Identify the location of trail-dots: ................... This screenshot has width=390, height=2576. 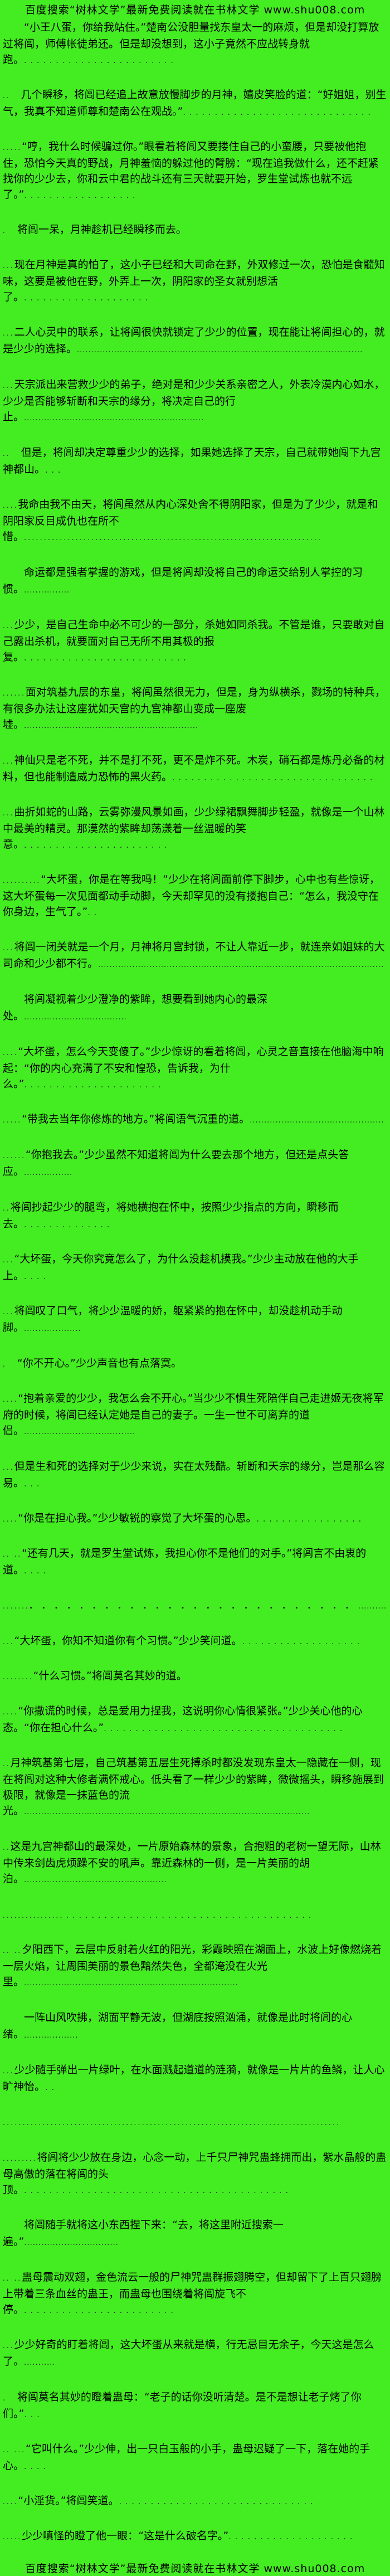
(82, 196).